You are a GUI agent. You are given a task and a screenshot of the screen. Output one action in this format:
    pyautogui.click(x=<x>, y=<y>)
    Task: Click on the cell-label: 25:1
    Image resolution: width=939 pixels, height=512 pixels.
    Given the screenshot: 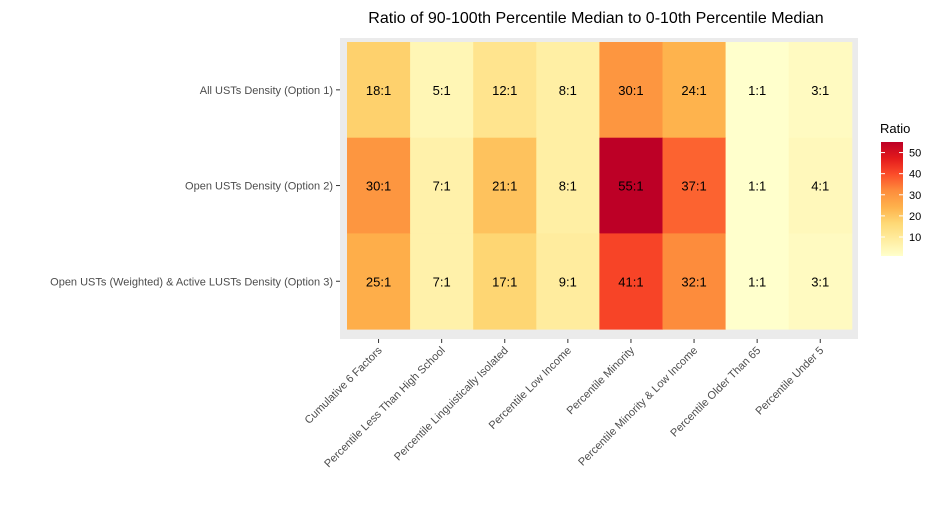 What is the action you would take?
    pyautogui.click(x=378, y=281)
    